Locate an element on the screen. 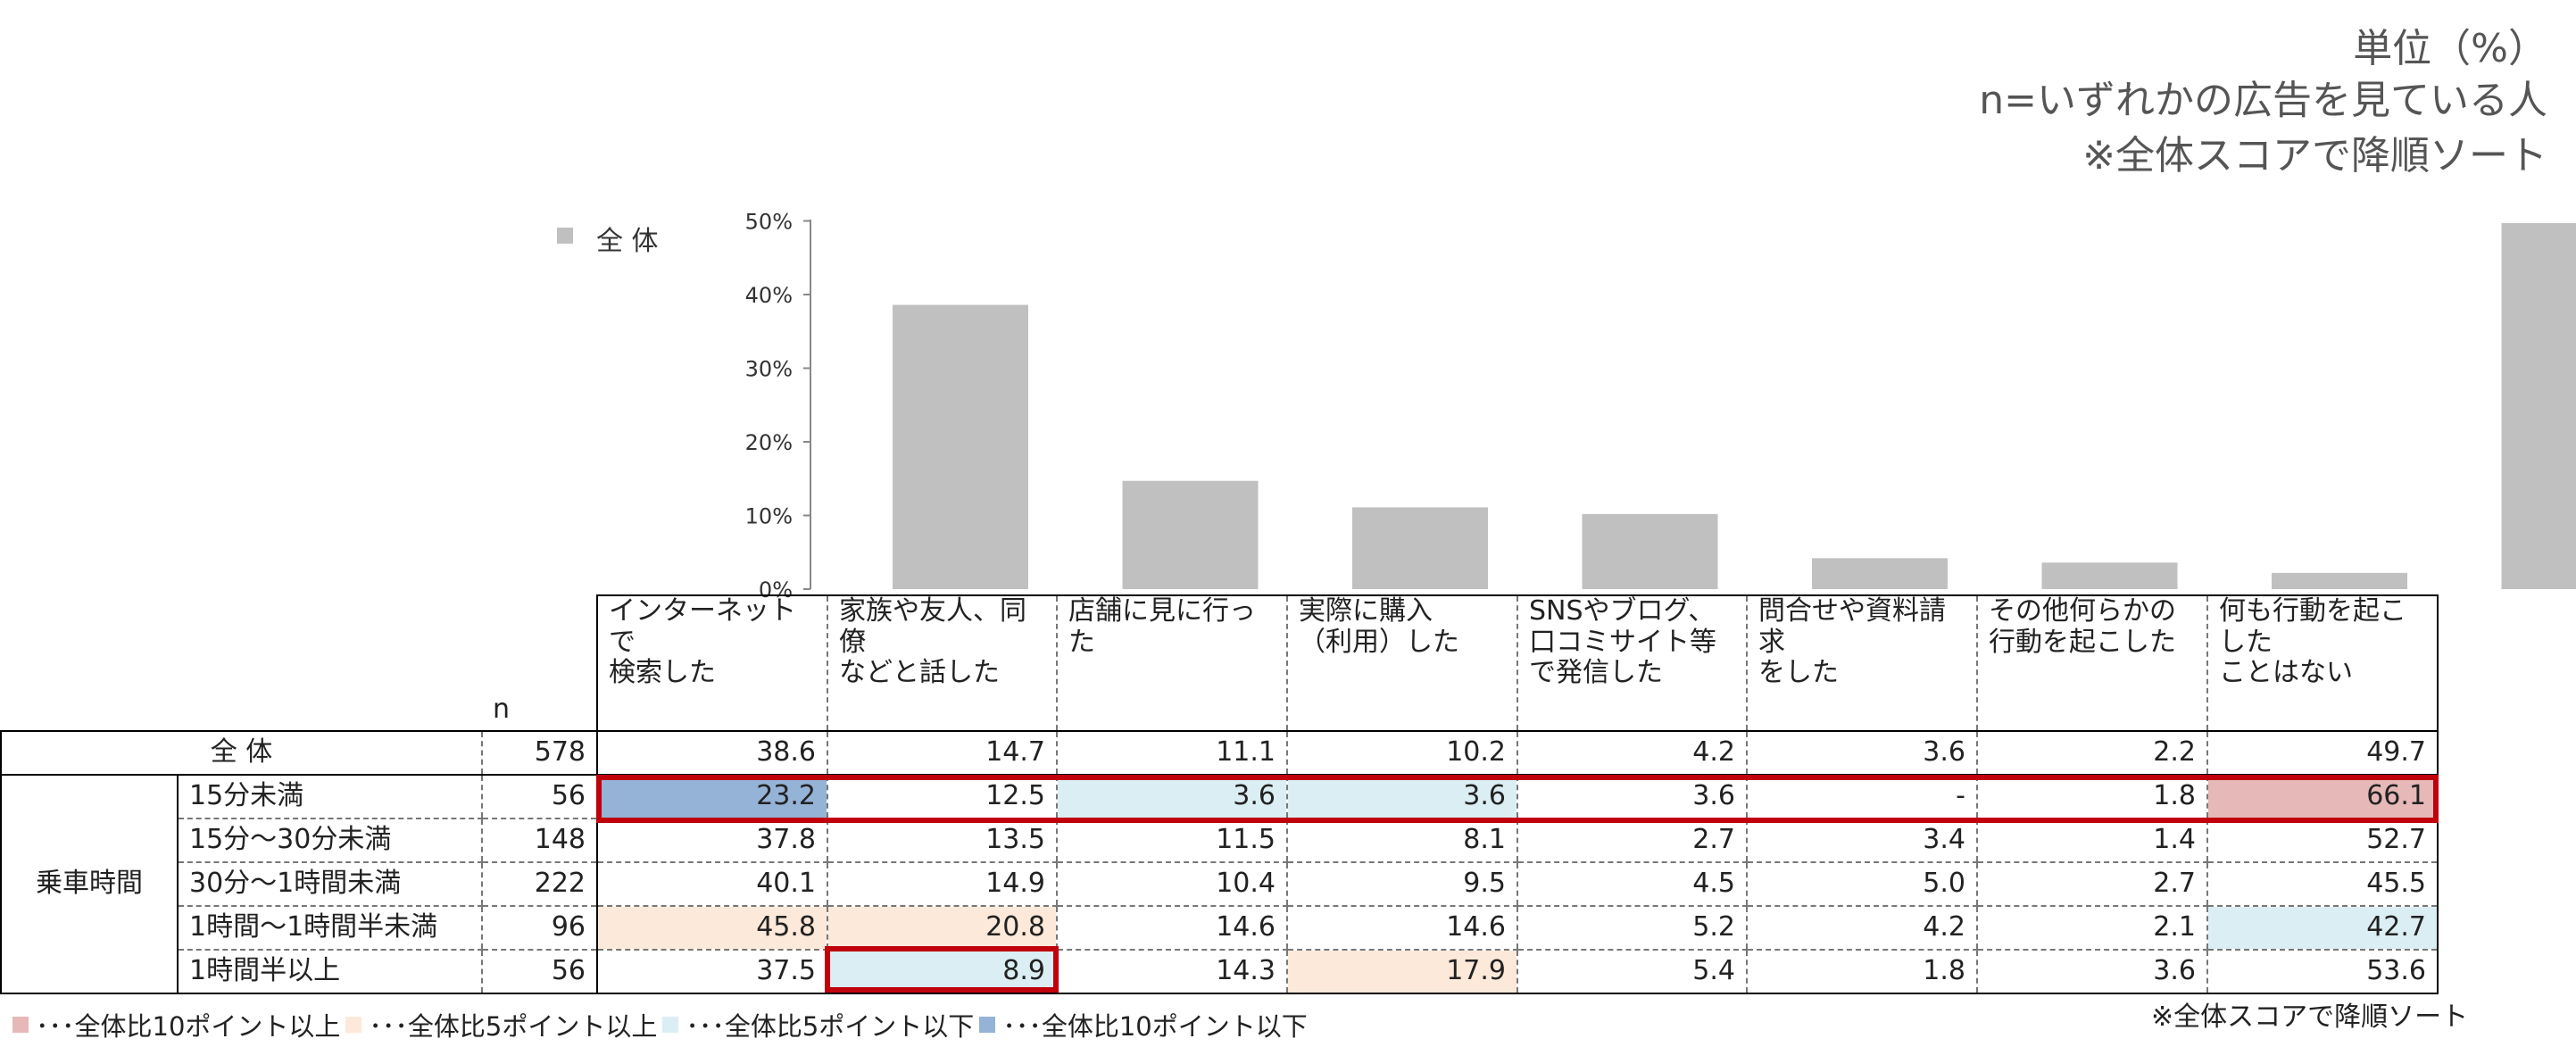 This screenshot has height=1047, width=2576. row-label: 1時間～1時間半未満 is located at coordinates (330, 928).